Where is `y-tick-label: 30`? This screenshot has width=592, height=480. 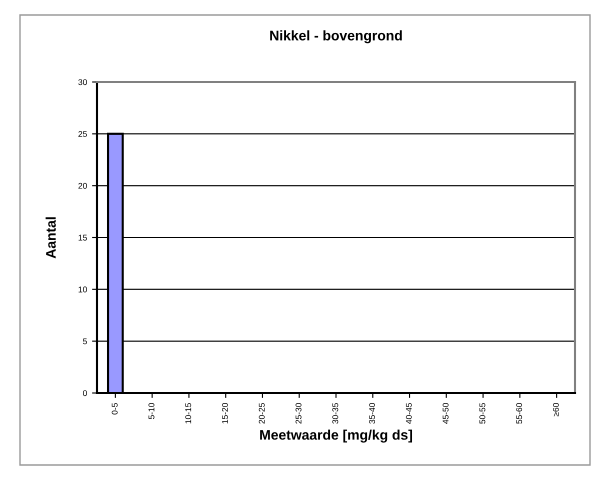 y-tick-label: 30 is located at coordinates (82, 82).